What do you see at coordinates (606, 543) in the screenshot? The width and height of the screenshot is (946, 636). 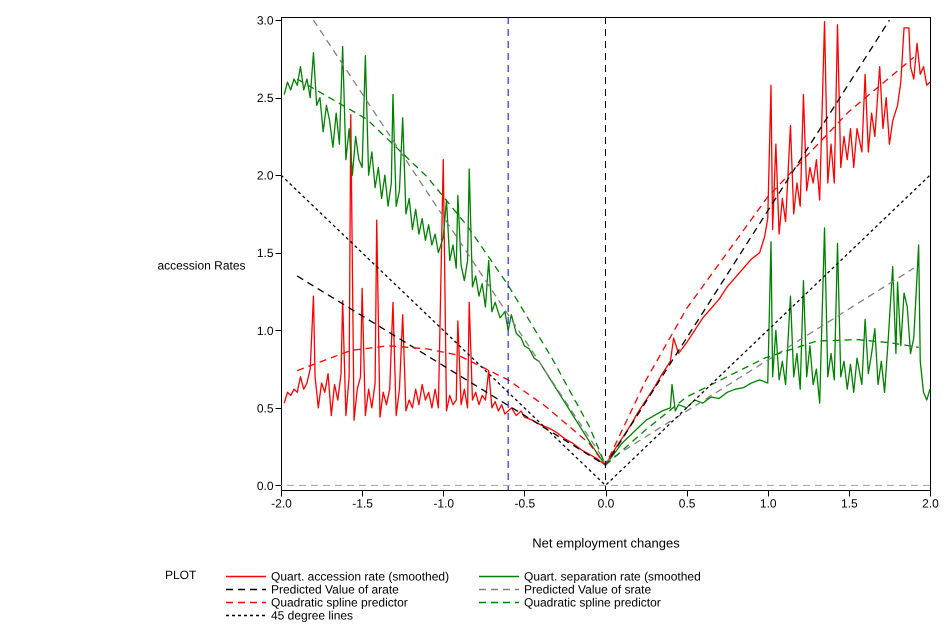 I see `x-axis-title: Net employment changes` at bounding box center [606, 543].